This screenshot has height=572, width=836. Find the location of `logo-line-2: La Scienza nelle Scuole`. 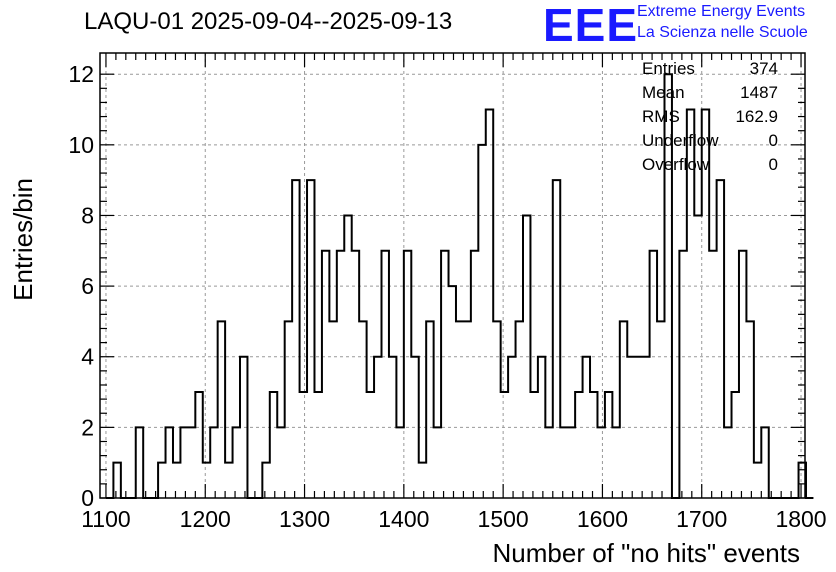

logo-line-2: La Scienza nelle Scuole is located at coordinates (722, 32).